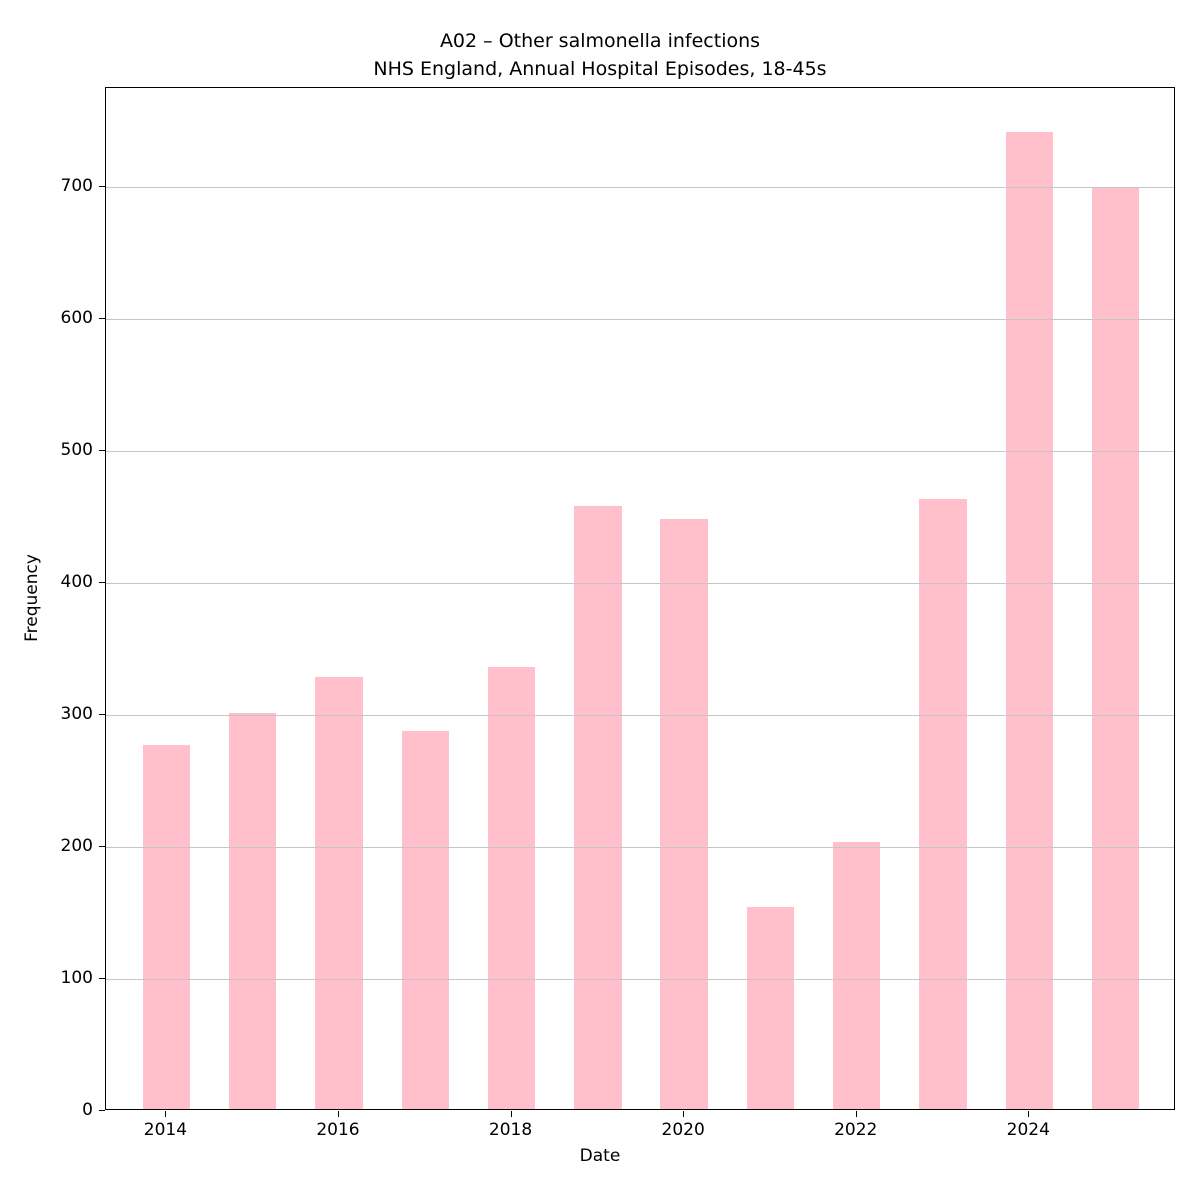  Describe the element at coordinates (1029, 1114) in the screenshot. I see `x-tick-mark-2024` at that location.